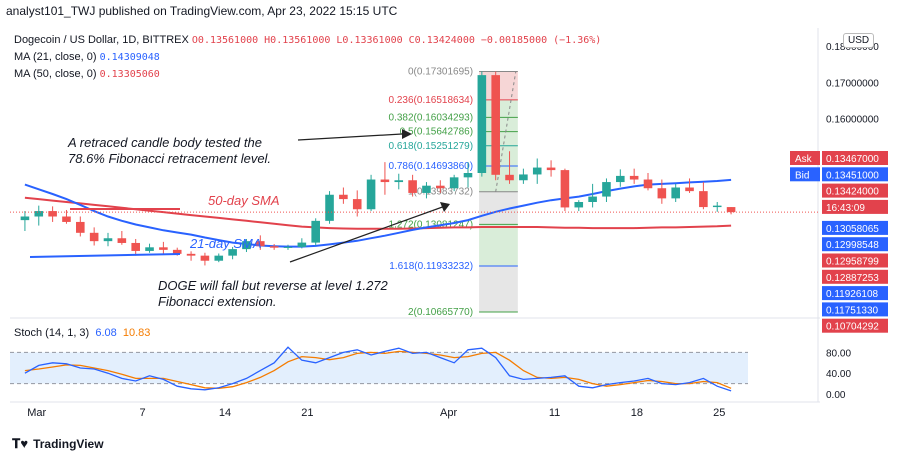 Image resolution: width=900 pixels, height=457 pixels. I want to click on price-tag: 0.12958799, so click(855, 260).